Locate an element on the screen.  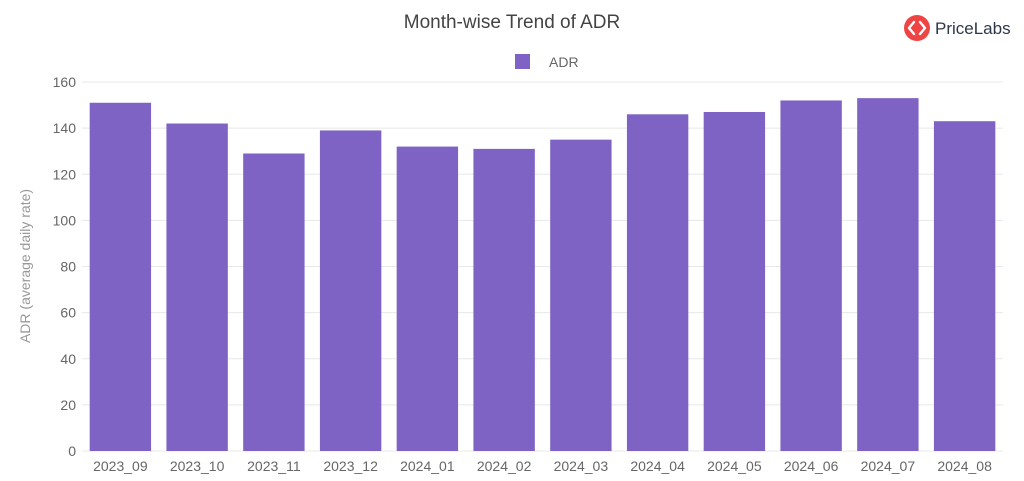
y-tick-label: 140 is located at coordinates (65, 128).